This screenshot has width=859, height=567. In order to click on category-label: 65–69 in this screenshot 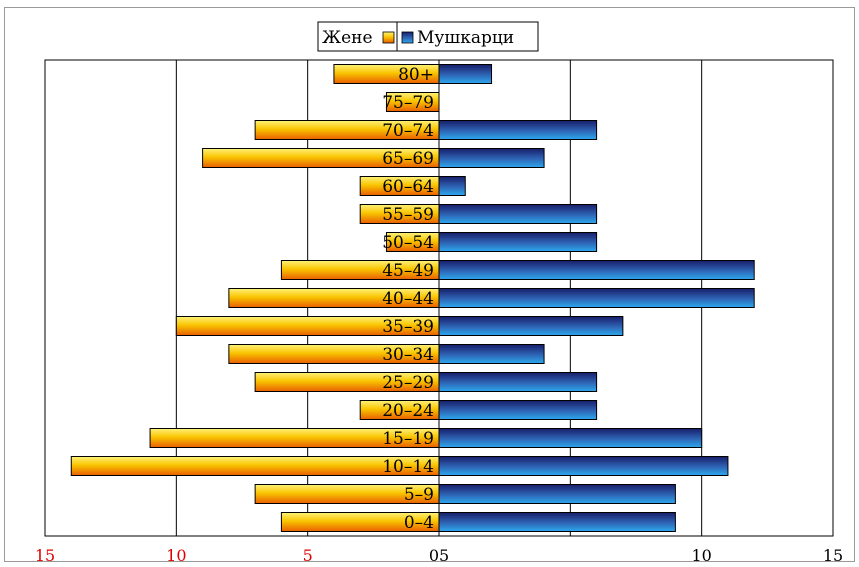, I will do `click(408, 159)`.